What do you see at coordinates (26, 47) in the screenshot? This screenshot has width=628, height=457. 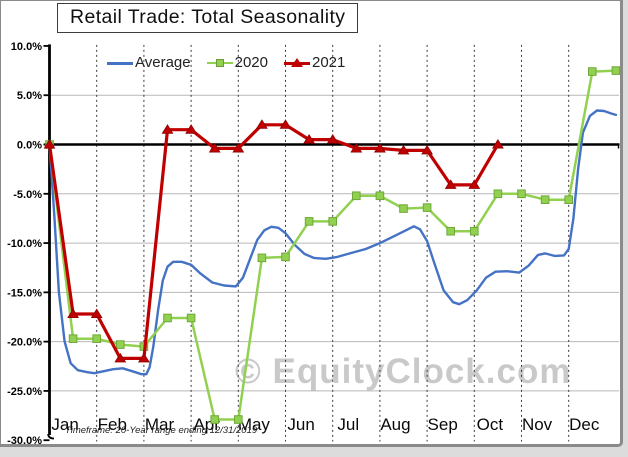 I see `y-tick-label: 10.0%` at bounding box center [26, 47].